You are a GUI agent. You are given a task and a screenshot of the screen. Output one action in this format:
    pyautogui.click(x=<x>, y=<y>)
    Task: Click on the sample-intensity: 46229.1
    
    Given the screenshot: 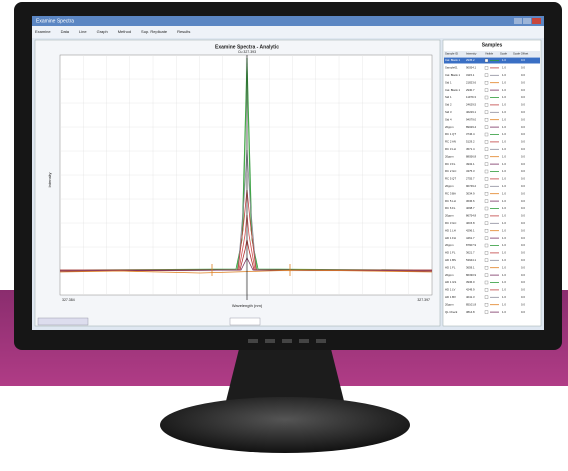 What is the action you would take?
    pyautogui.click(x=471, y=112)
    